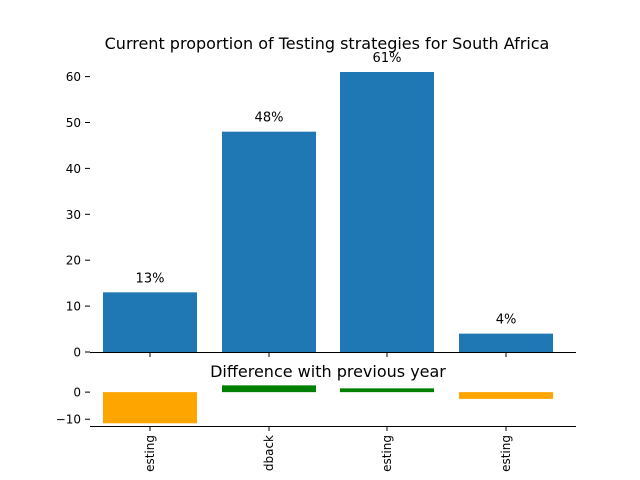 The height and width of the screenshot is (480, 640). What do you see at coordinates (73, 261) in the screenshot?
I see `main-y-tick-label: 20` at bounding box center [73, 261].